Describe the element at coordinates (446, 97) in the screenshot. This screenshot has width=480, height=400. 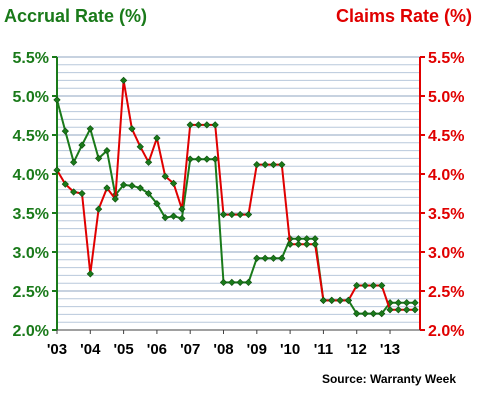
I see `right-y-tick-label: 5.0%` at that location.